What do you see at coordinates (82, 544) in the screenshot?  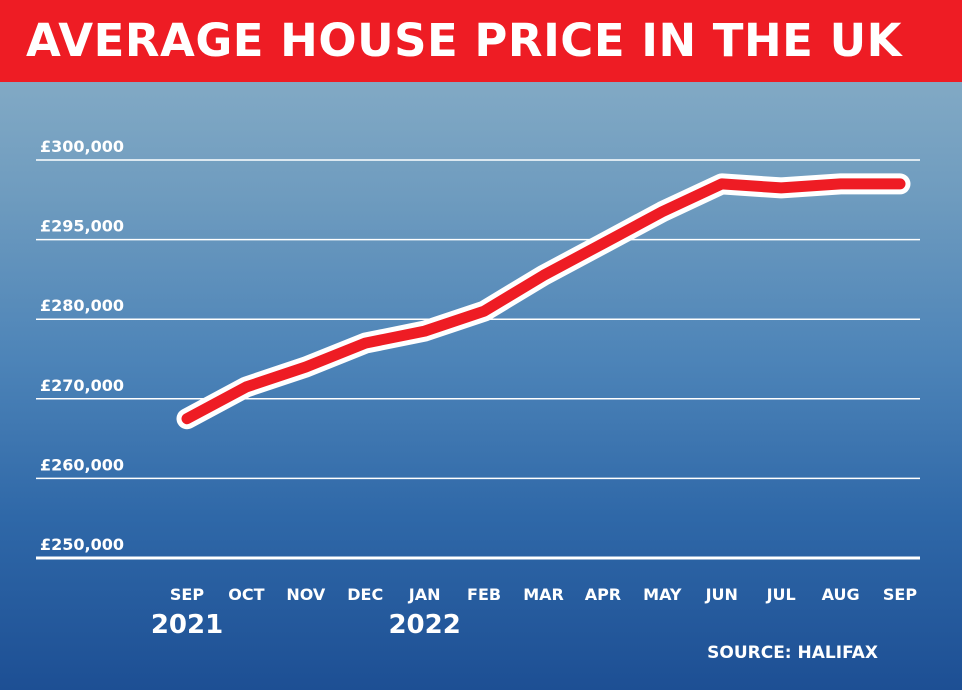 I see `y-tick-label: £250,000` at bounding box center [82, 544].